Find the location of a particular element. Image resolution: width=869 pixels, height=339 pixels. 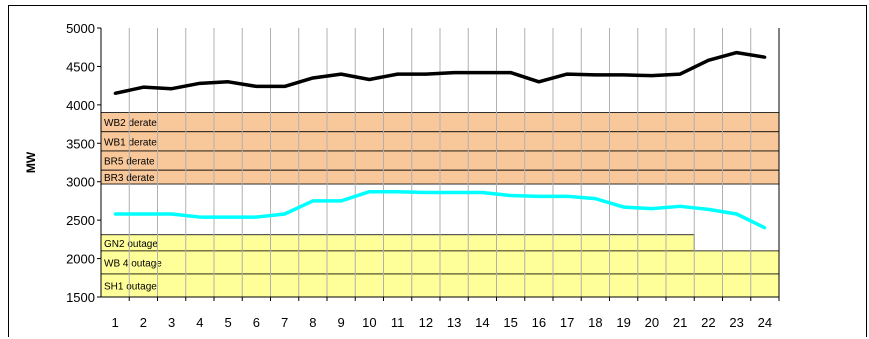

x-tick-label-24: 24 is located at coordinates (765, 322).